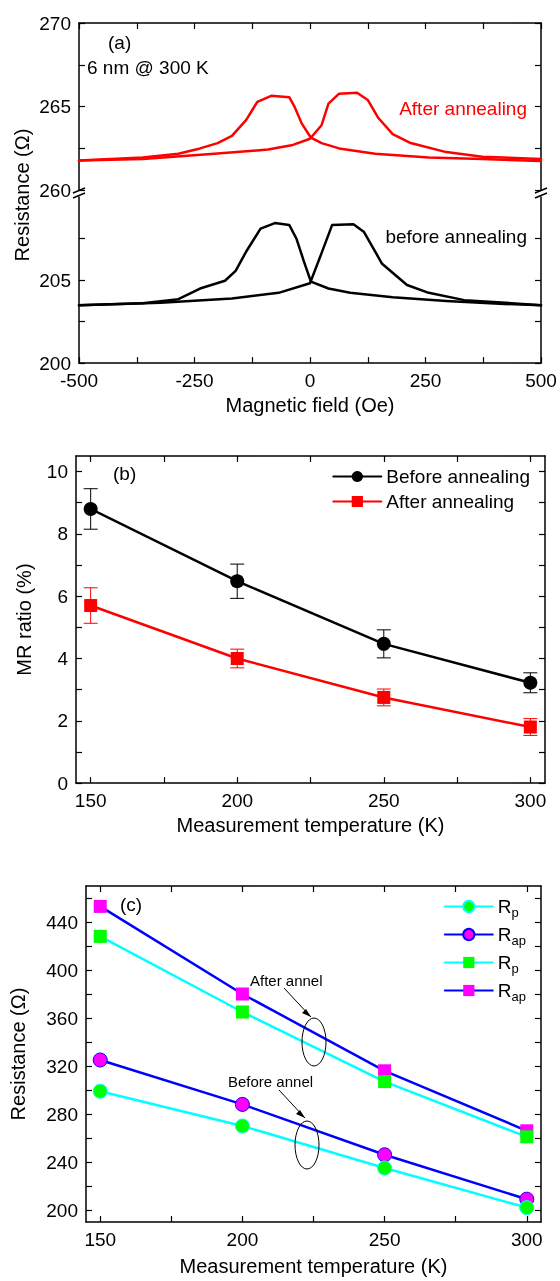 Image resolution: width=560 pixels, height=1281 pixels. What do you see at coordinates (55, 280) in the screenshot?
I see `y-tick-label: 205` at bounding box center [55, 280].